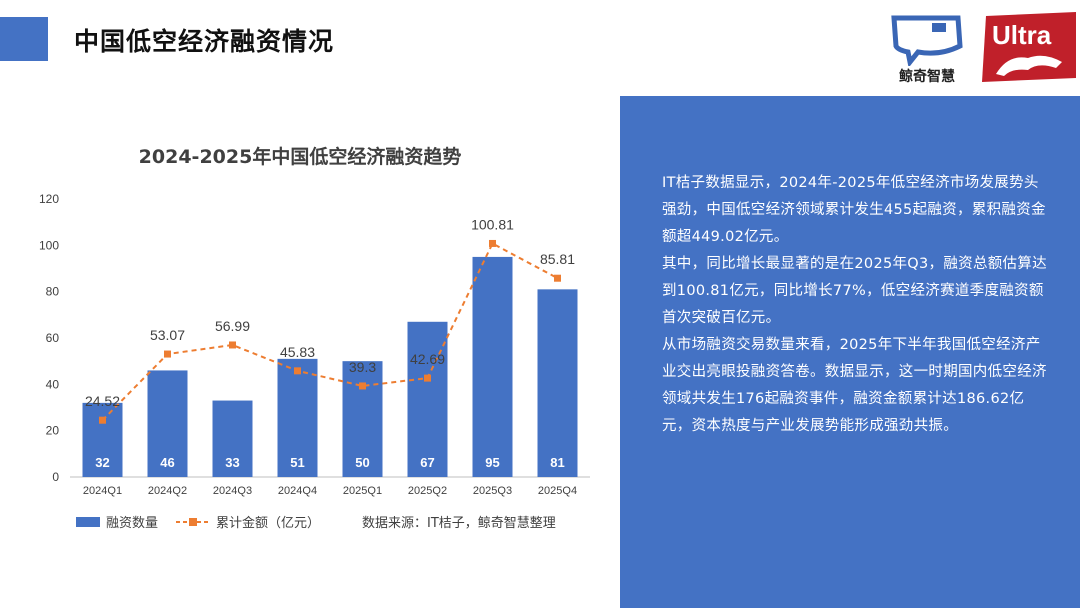 This screenshot has height=608, width=1080. Describe the element at coordinates (53, 338) in the screenshot. I see `y-tick-label: 60` at that location.